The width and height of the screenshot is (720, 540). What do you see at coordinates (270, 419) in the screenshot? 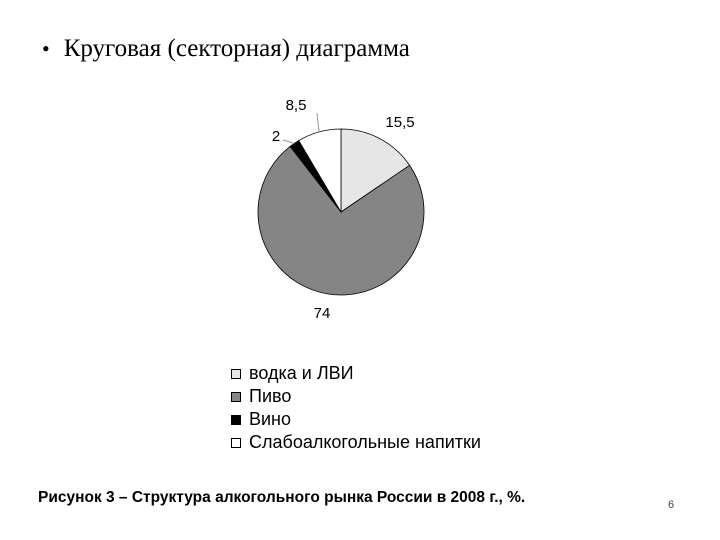
I see `legend-label: Вино` at bounding box center [270, 419].